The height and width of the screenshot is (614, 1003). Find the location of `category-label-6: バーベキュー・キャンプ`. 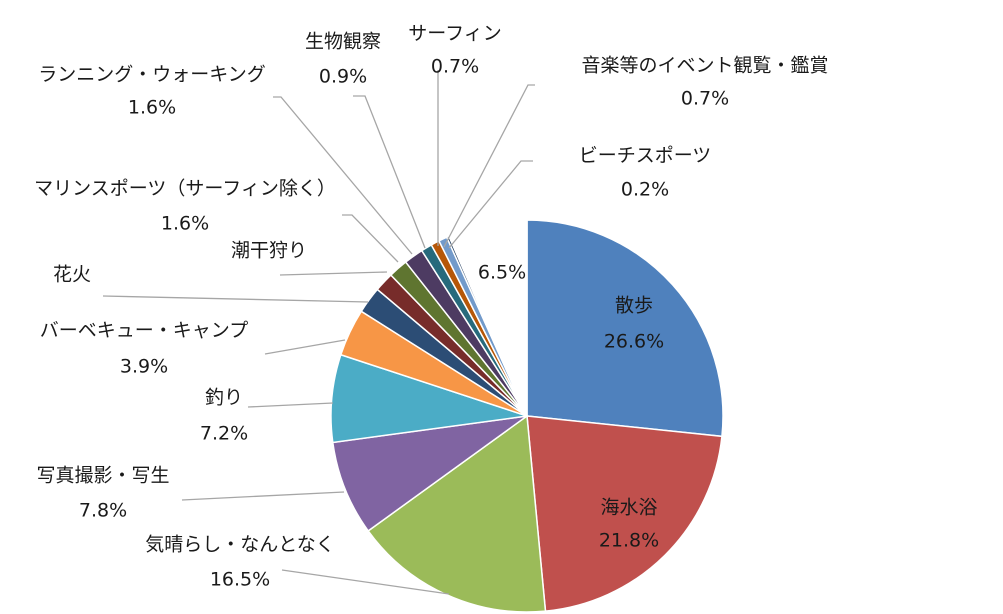

category-label-6: バーベキュー・キャンプ is located at coordinates (144, 331).